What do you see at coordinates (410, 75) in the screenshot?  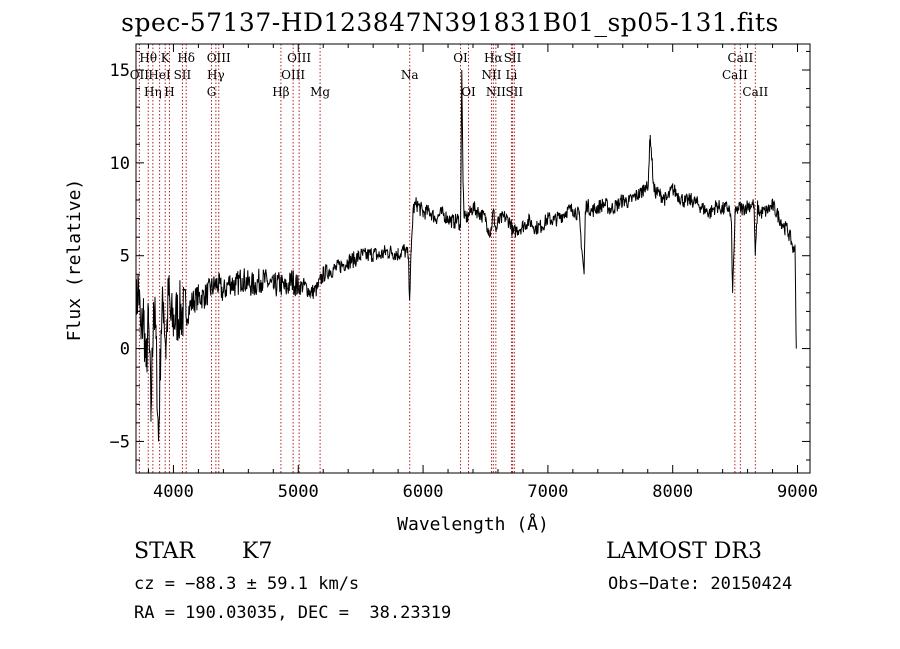 I see `emission-line-label: Na` at bounding box center [410, 75].